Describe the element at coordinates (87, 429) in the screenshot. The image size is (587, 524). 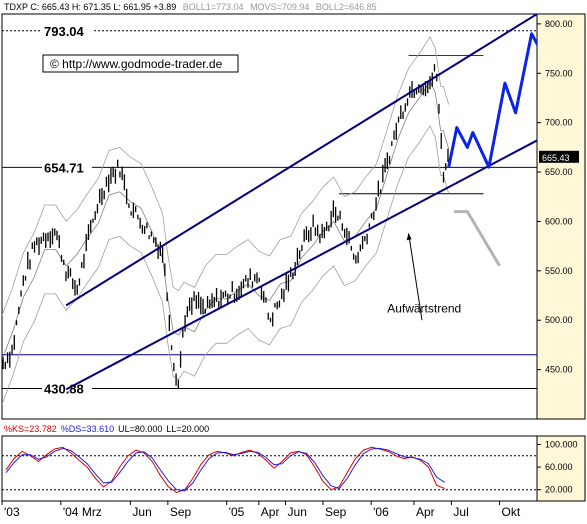
I see `osc-legend-item: %DS=33.610` at that location.